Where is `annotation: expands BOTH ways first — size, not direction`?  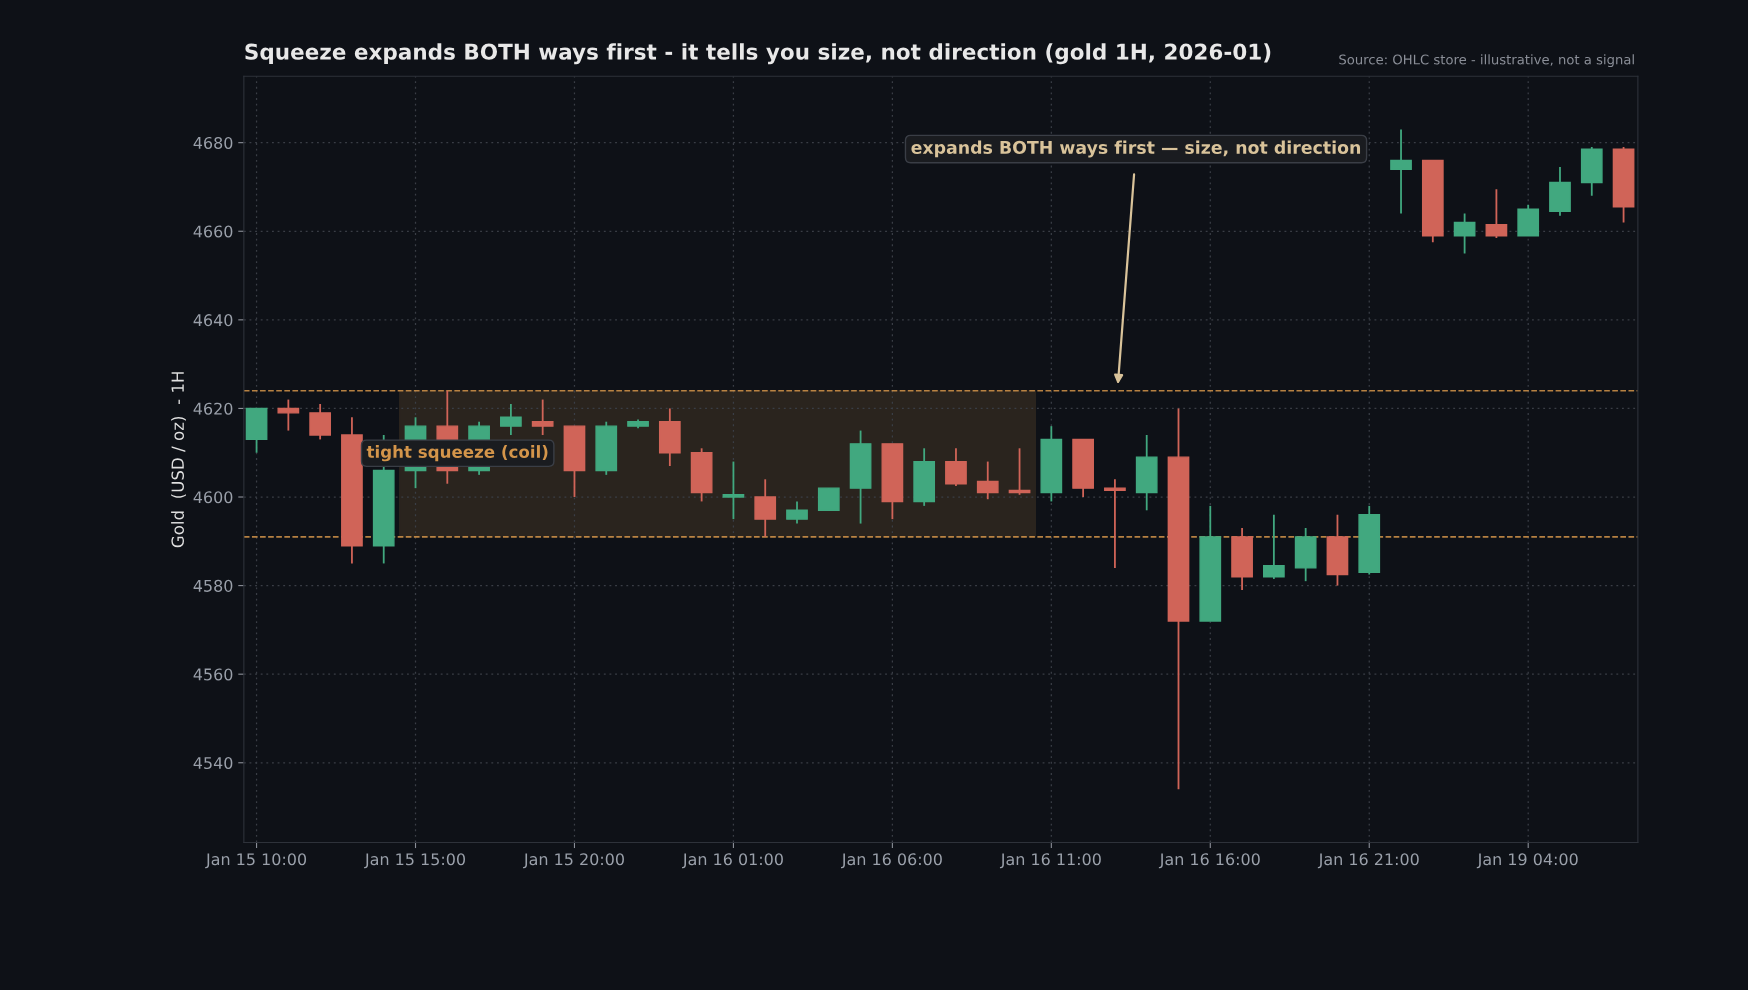
annotation: expands BOTH ways first — size, not direction is located at coordinates (1136, 149).